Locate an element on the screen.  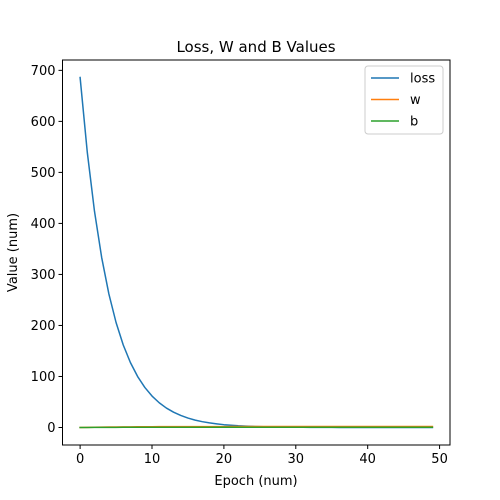
legend-label-w: w is located at coordinates (415, 100).